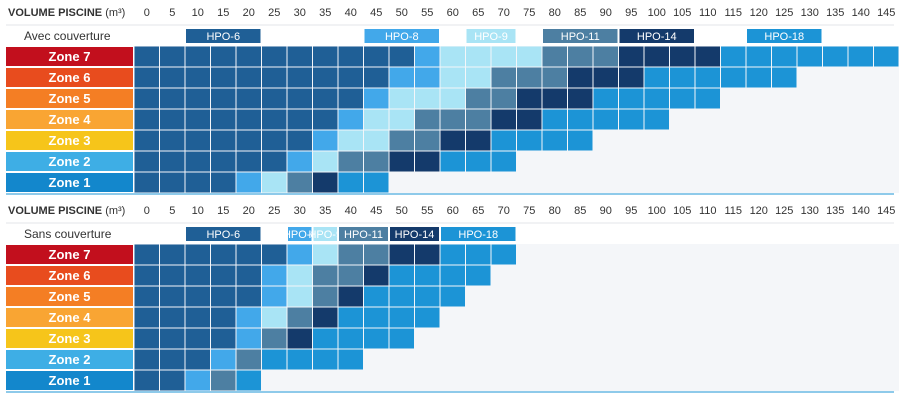  I want to click on x-tick-label: 15, so click(223, 13).